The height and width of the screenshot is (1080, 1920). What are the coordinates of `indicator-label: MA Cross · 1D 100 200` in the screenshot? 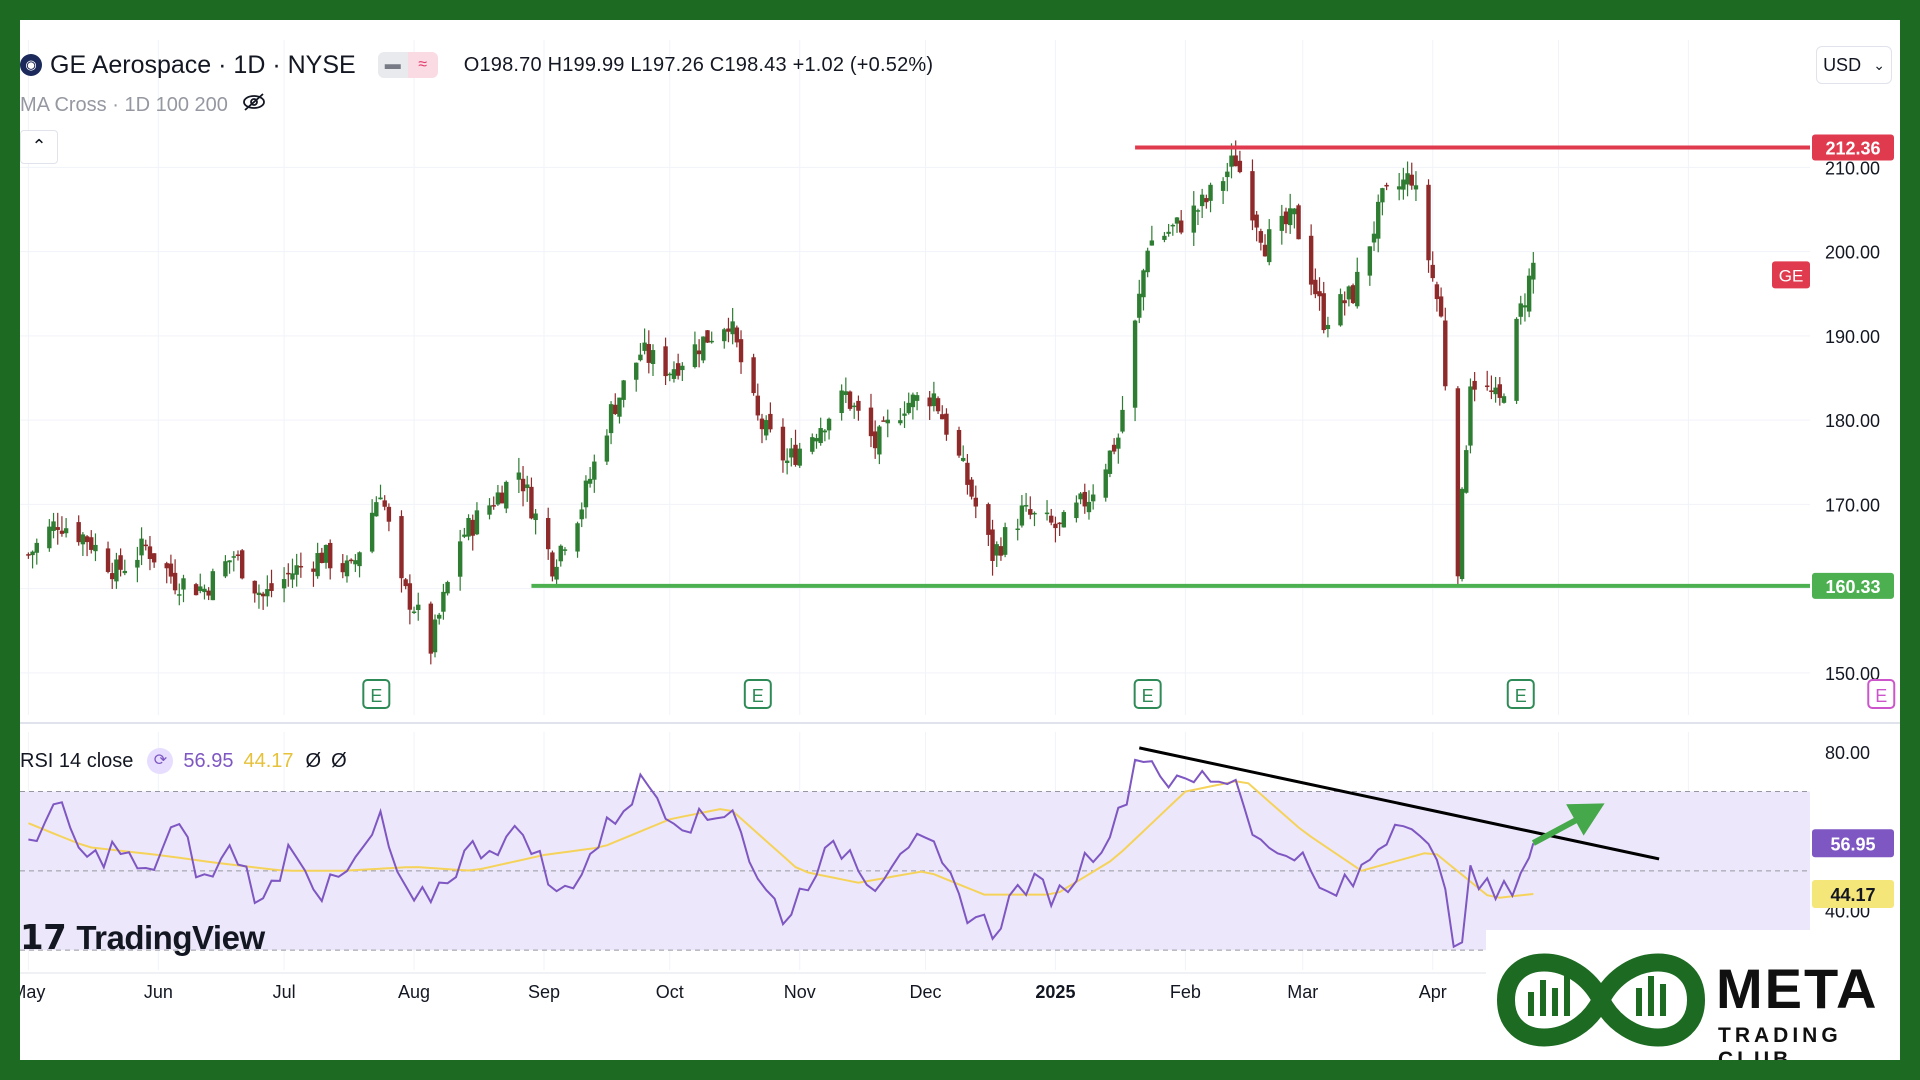 It's located at (124, 104).